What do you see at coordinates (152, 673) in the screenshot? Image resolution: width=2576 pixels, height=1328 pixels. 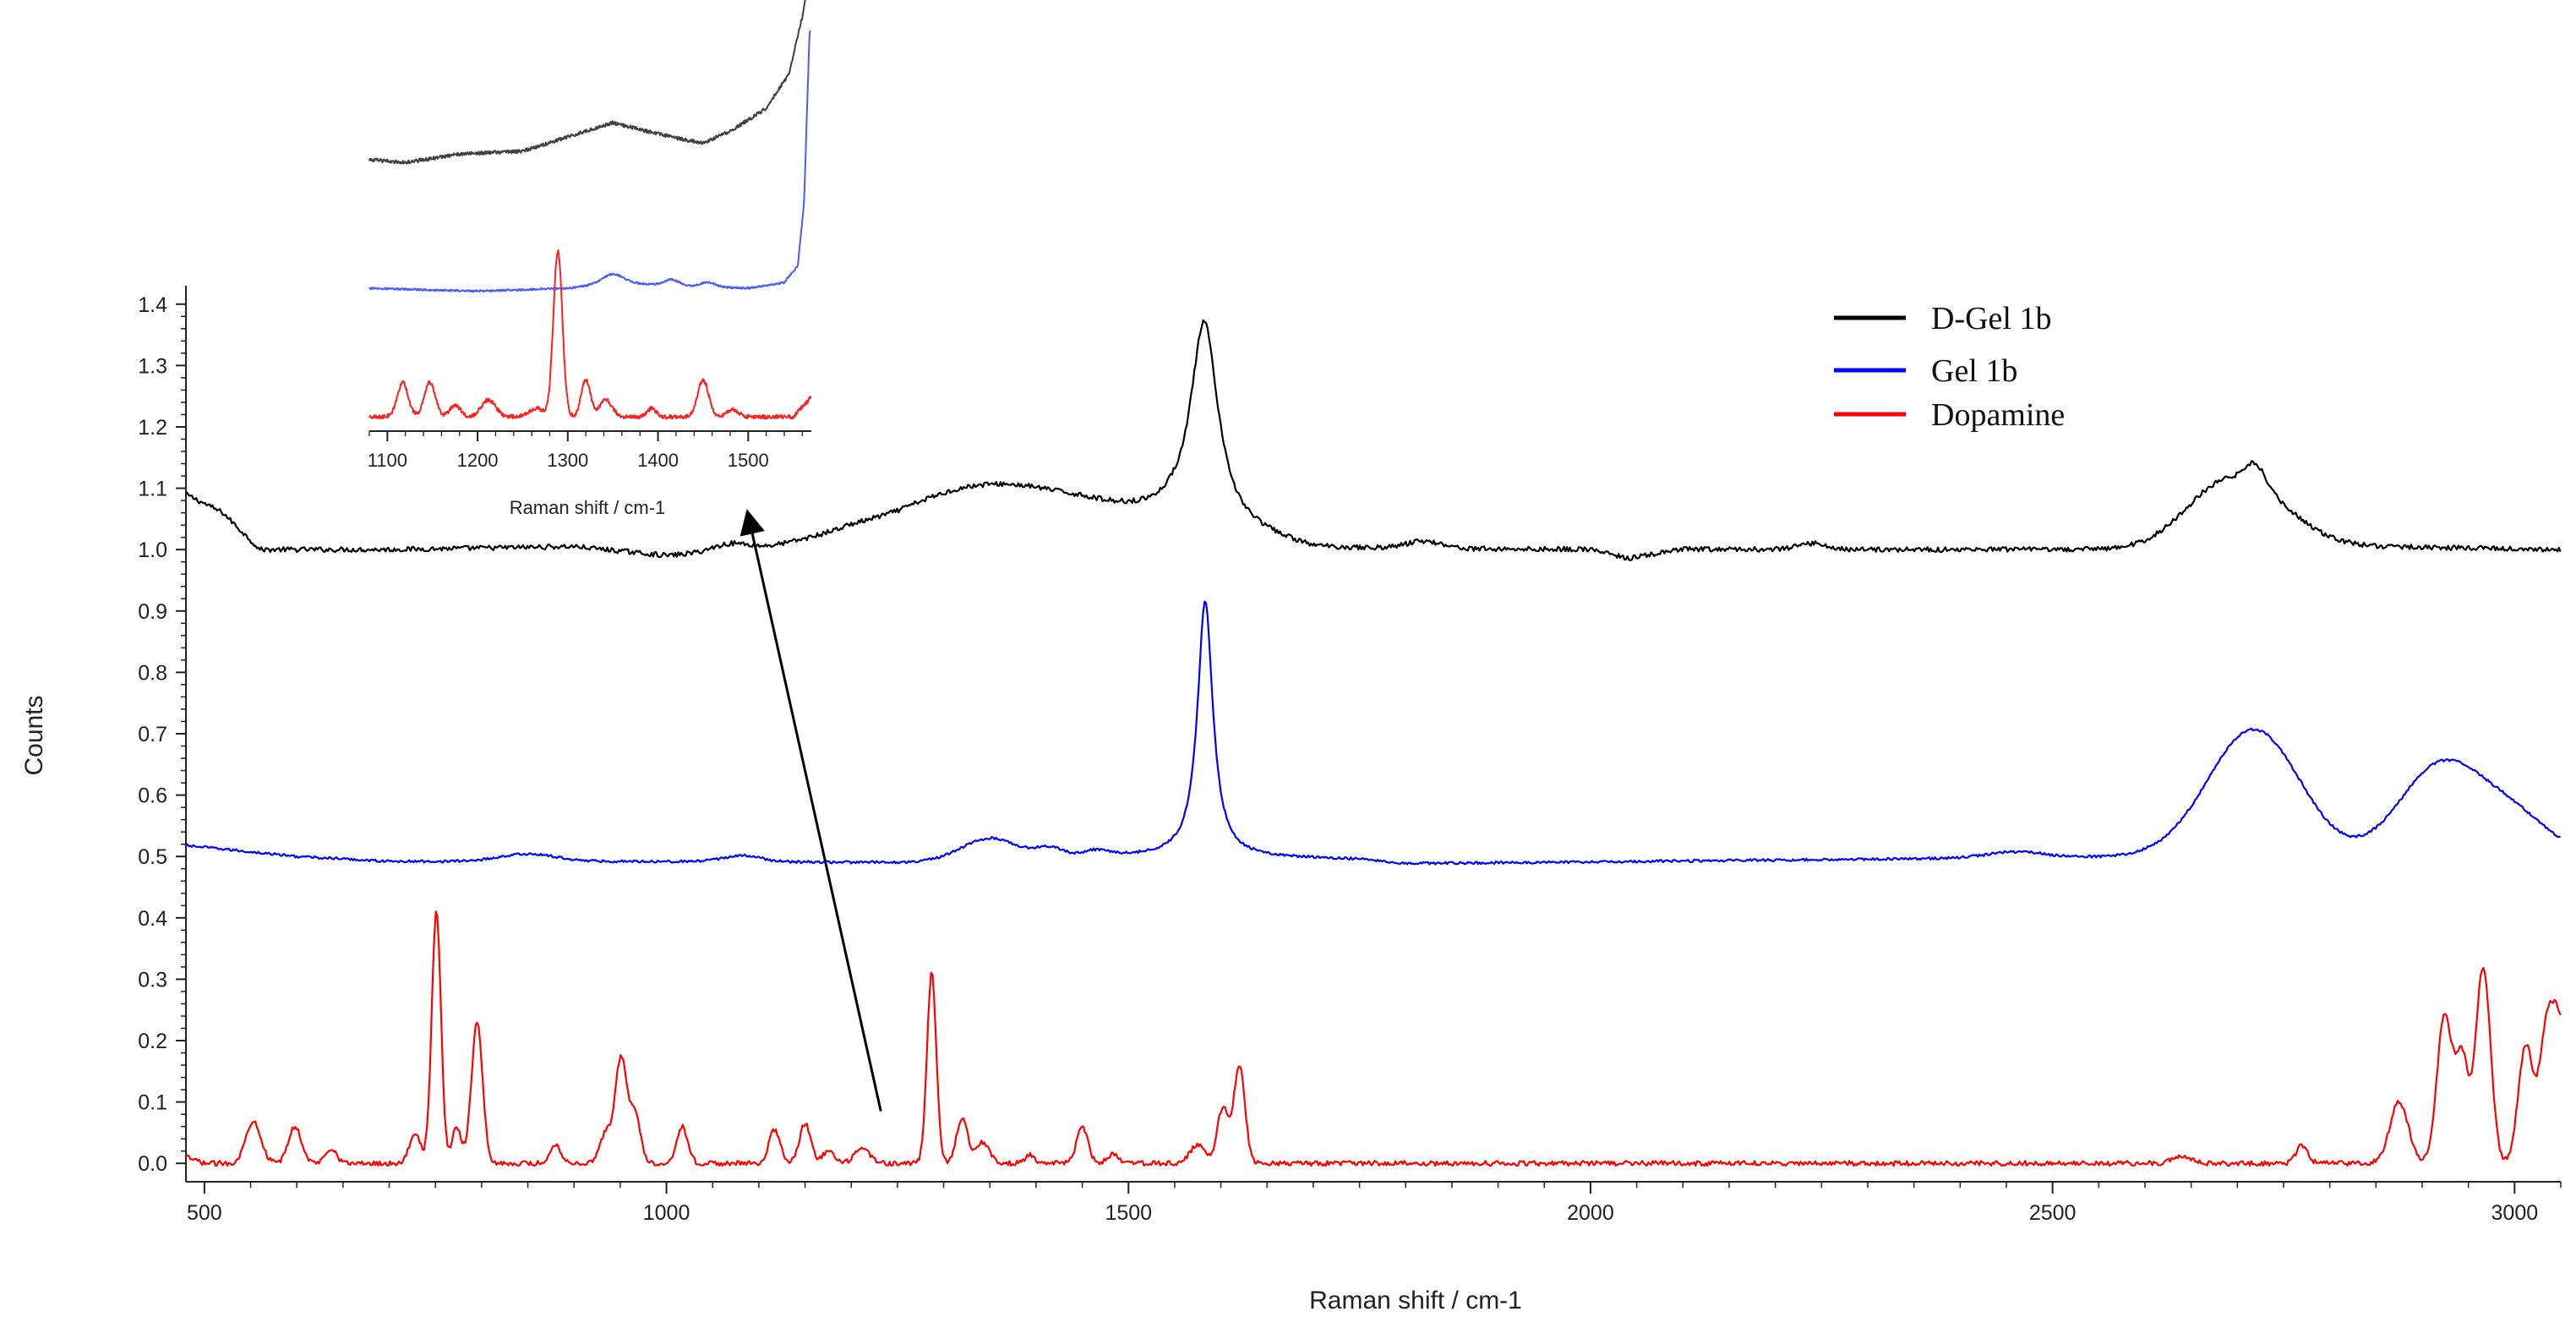 I see `y-tick-label: 0.8` at bounding box center [152, 673].